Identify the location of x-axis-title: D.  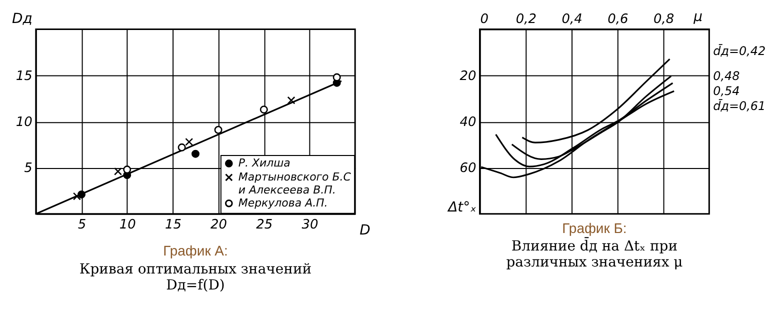
(365, 230).